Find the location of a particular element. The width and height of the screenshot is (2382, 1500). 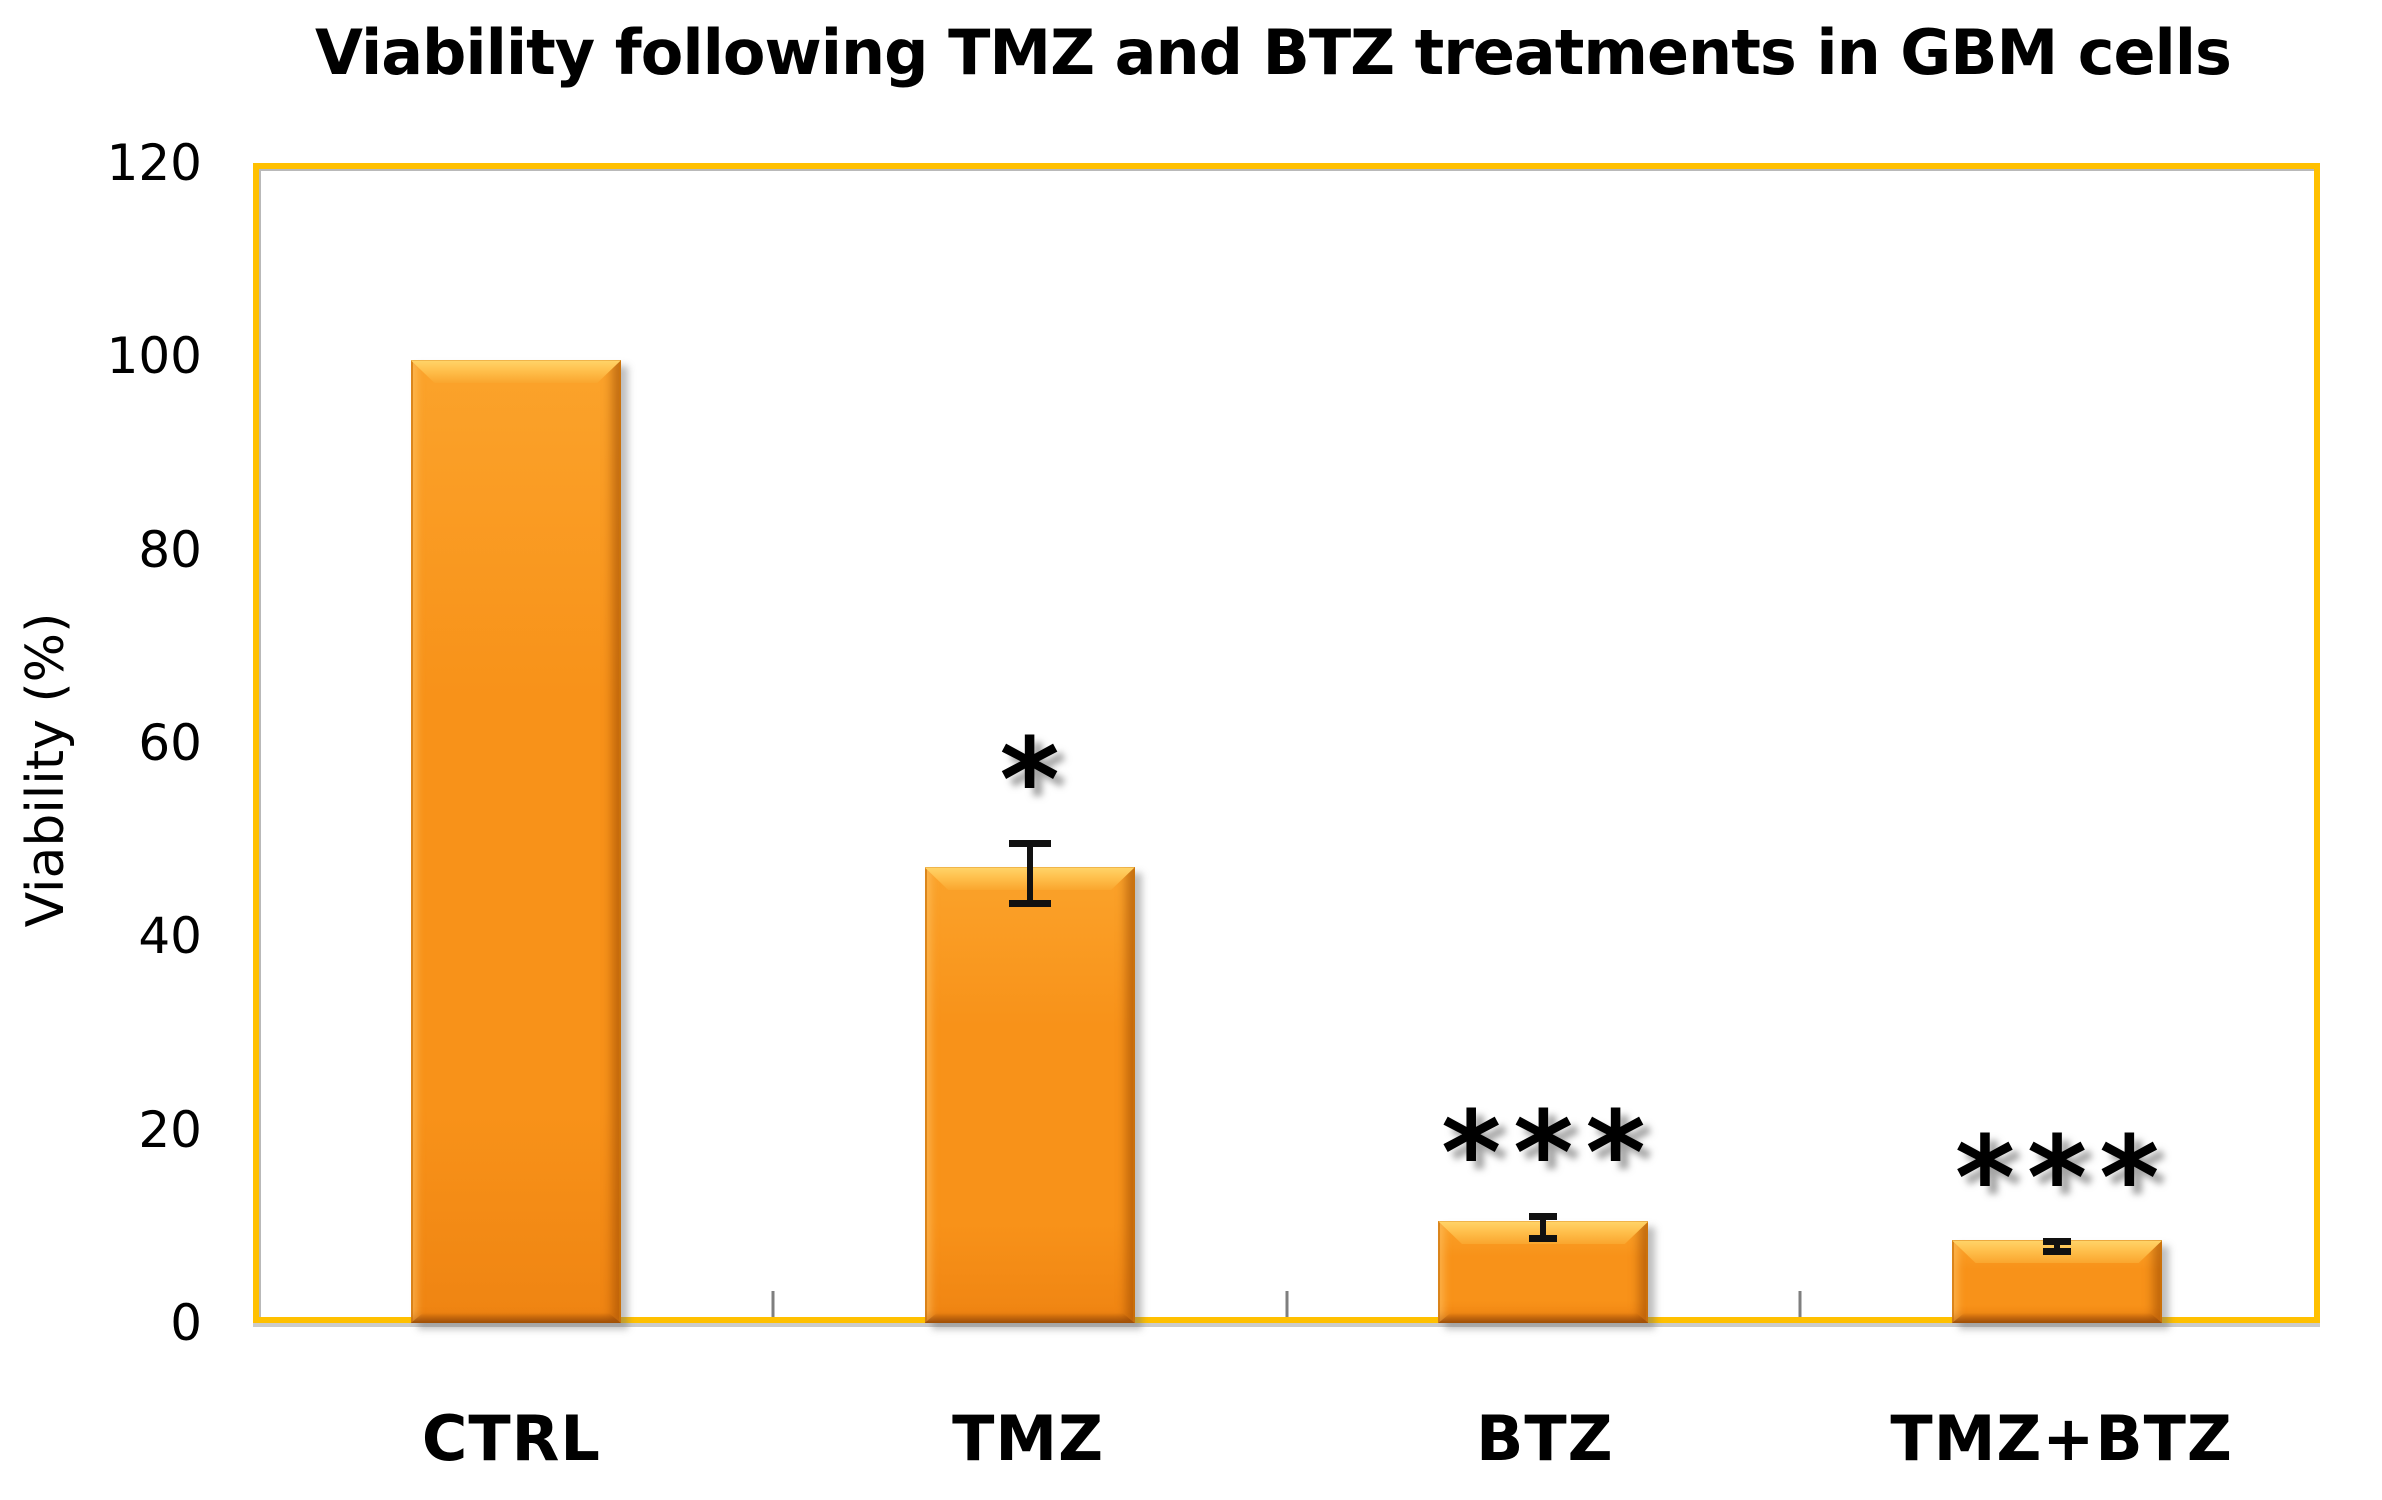

significance-marker-tmz-btz: *** is located at coordinates (2063, 1179).